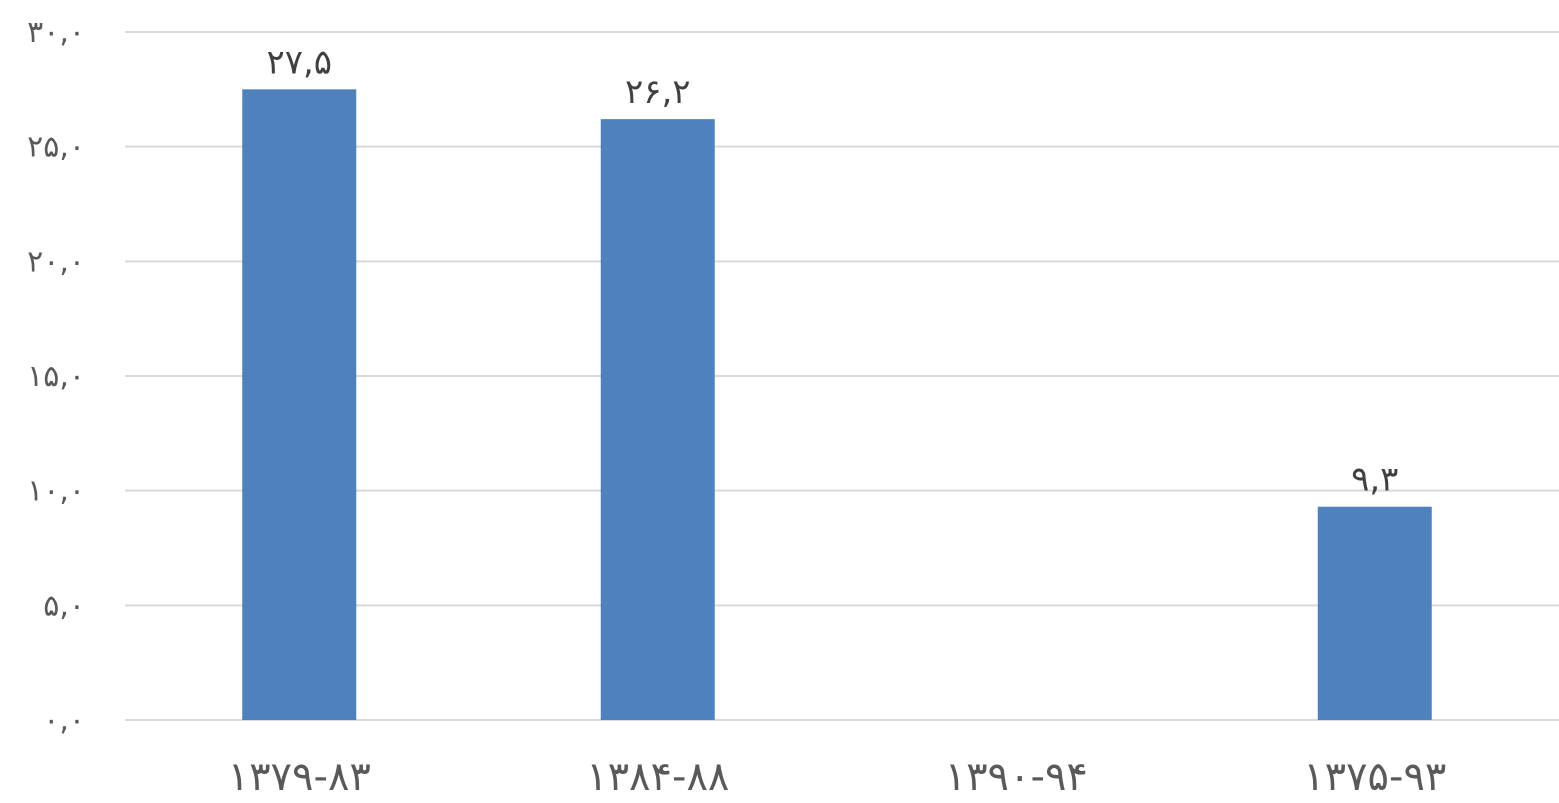 The width and height of the screenshot is (1559, 803). Describe the element at coordinates (658, 92) in the screenshot. I see `data-label: ۲۶,۲` at that location.